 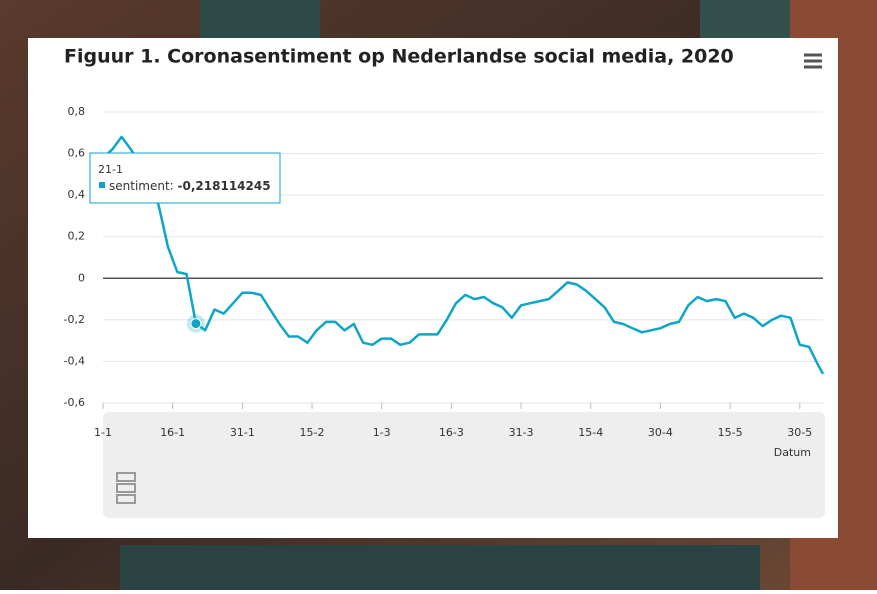 I want to click on photo-balcony, so click(x=440, y=567).